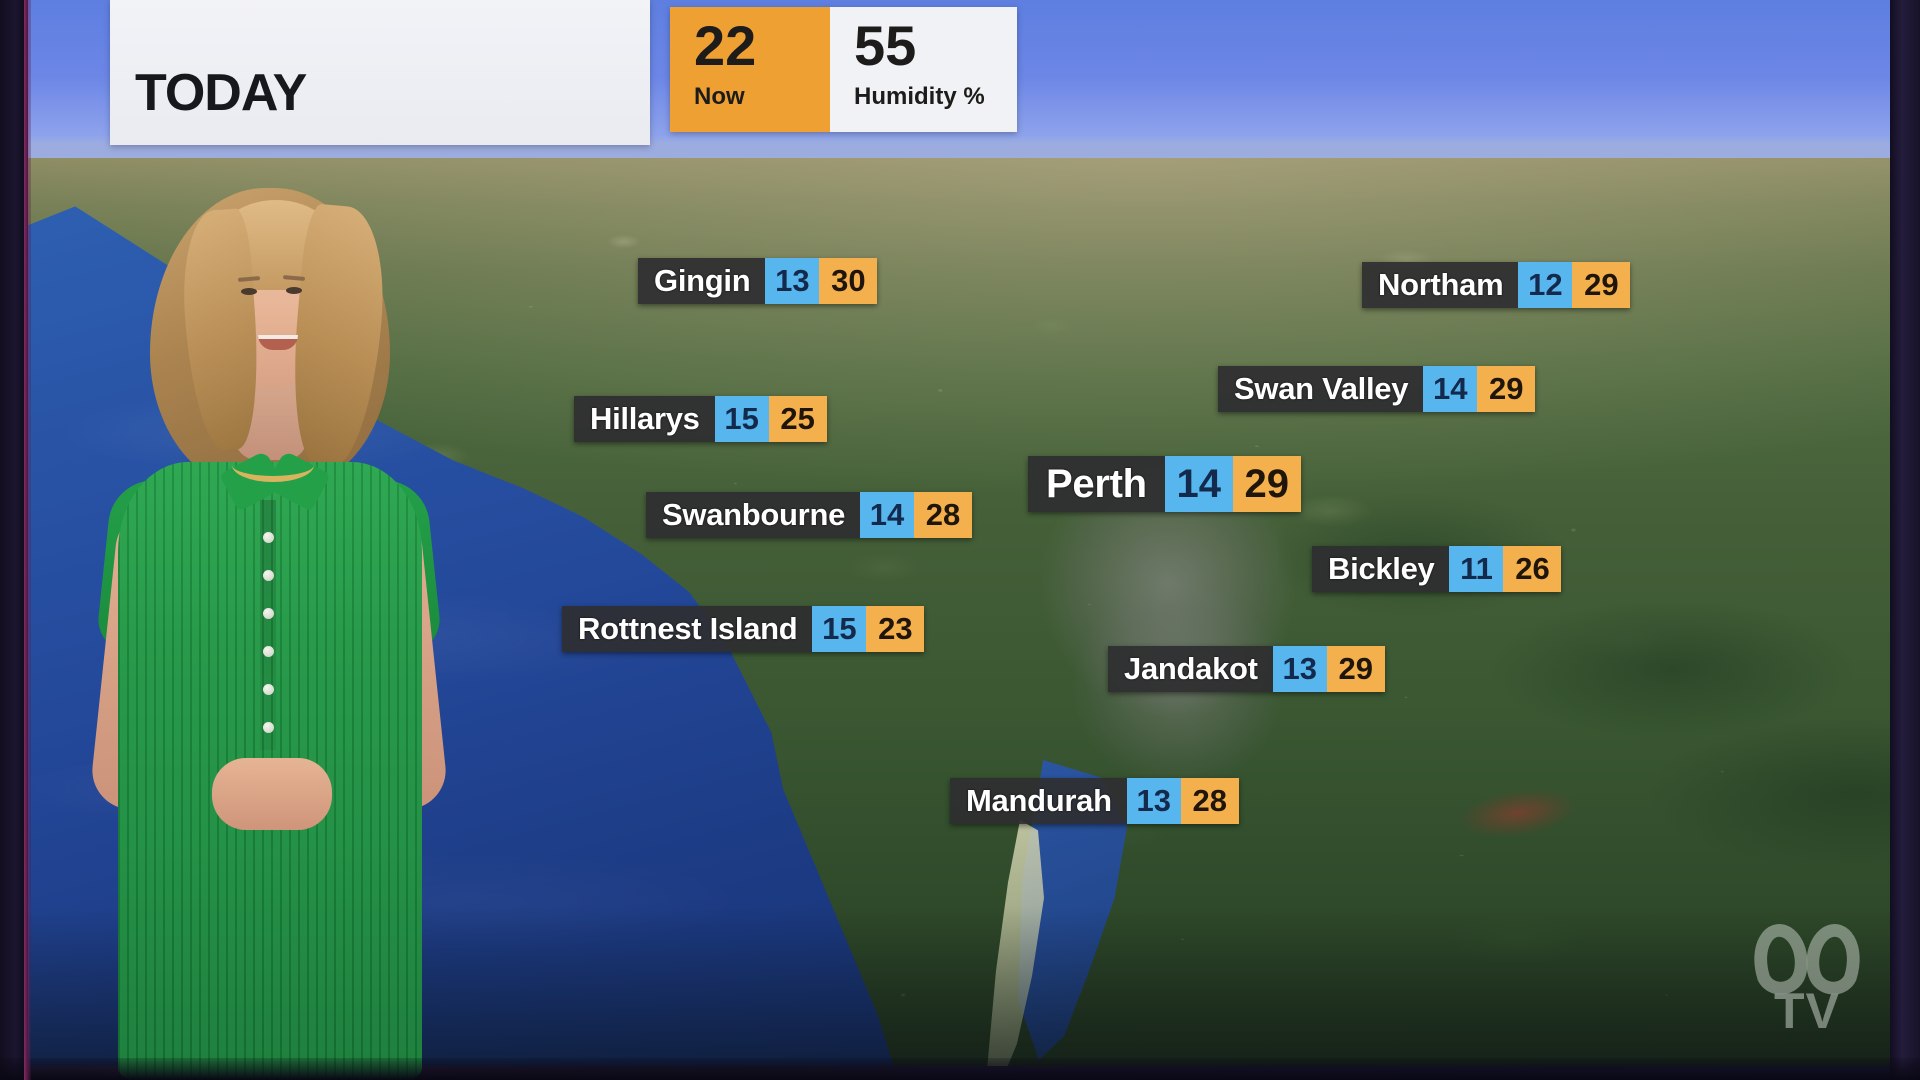  What do you see at coordinates (380, 72) in the screenshot?
I see `today-plate: TODAY` at bounding box center [380, 72].